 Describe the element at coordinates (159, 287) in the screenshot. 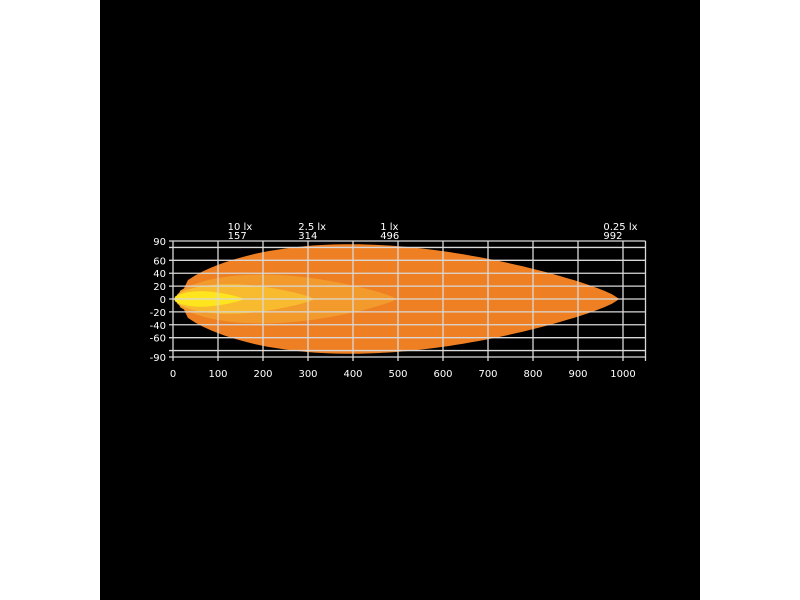

I see `y-tick-label: 20` at that location.